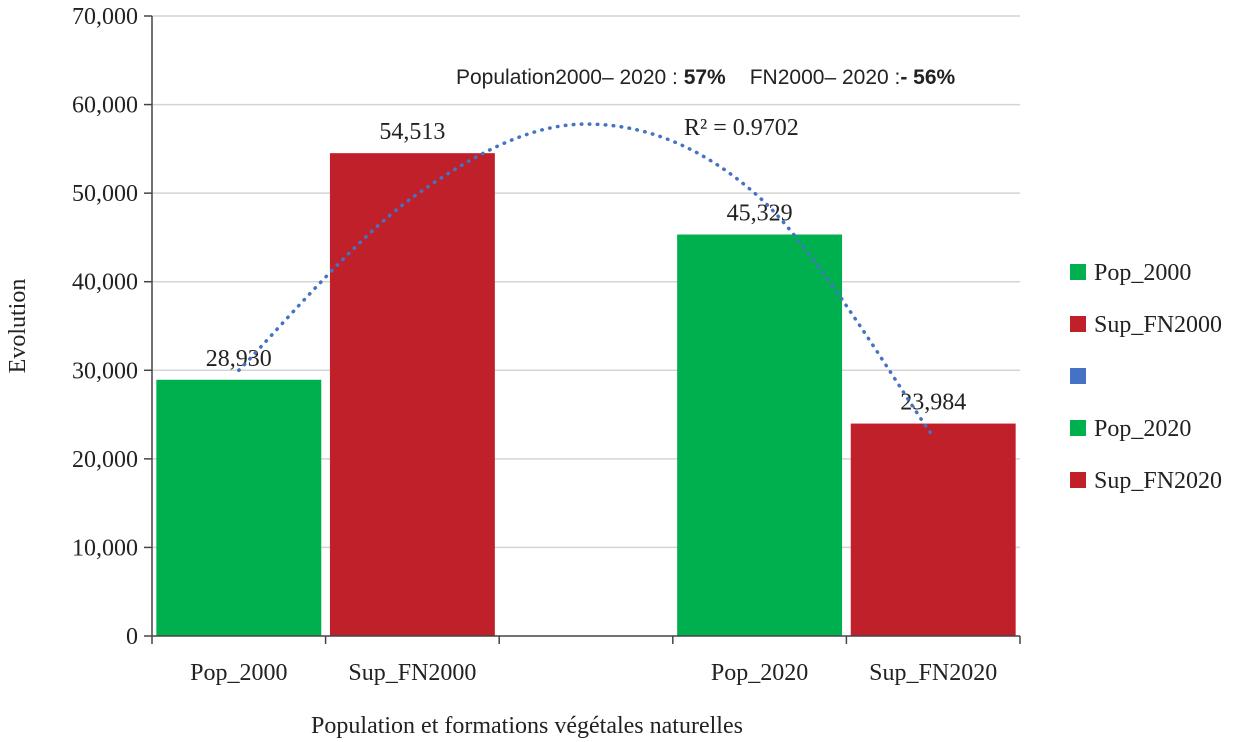 This screenshot has height=742, width=1250. Describe the element at coordinates (1142, 273) in the screenshot. I see `legend-label: Pop_2000` at that location.